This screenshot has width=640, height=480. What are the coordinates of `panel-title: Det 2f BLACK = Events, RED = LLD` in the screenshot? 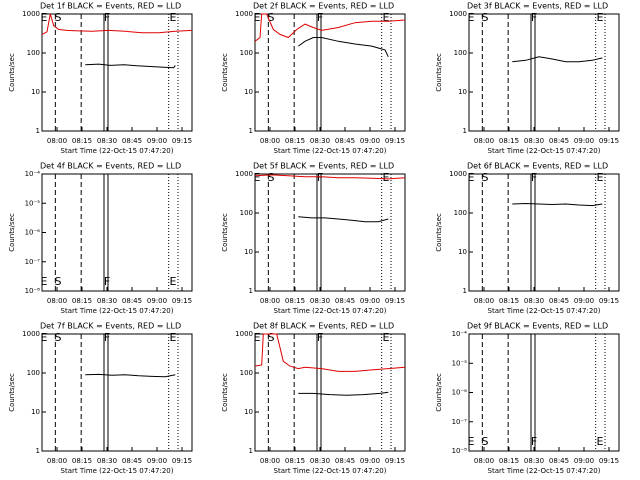 It's located at (323, 6).